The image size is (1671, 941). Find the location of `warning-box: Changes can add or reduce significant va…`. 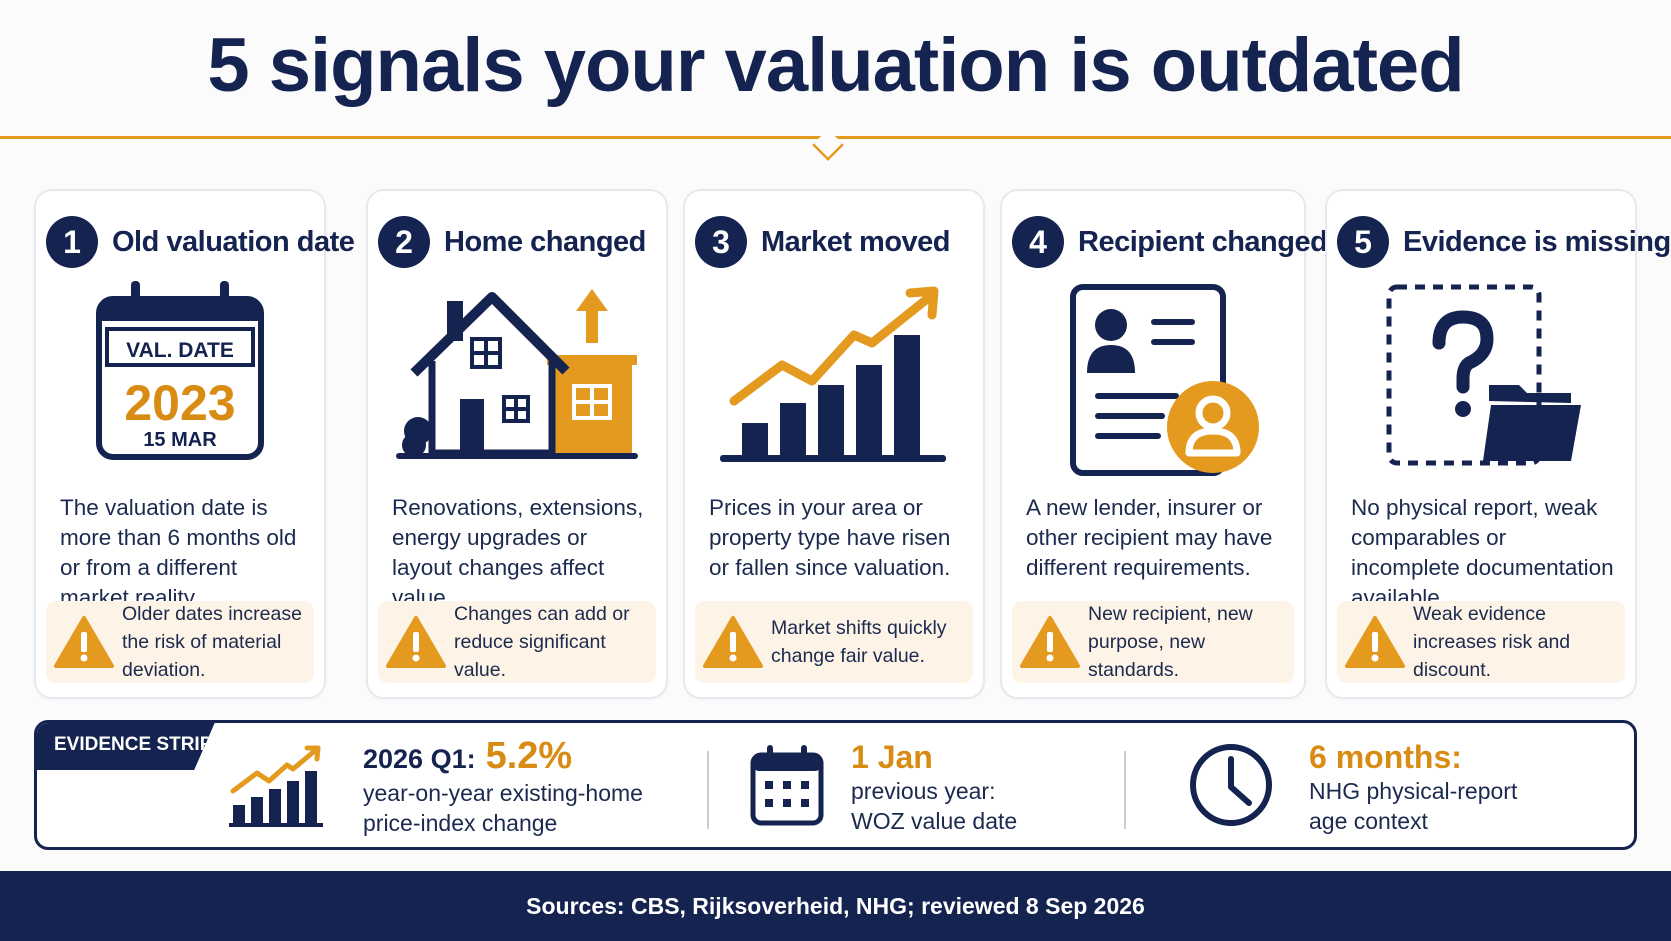

warning-box: Changes can add or reduce significant va… is located at coordinates (517, 642).